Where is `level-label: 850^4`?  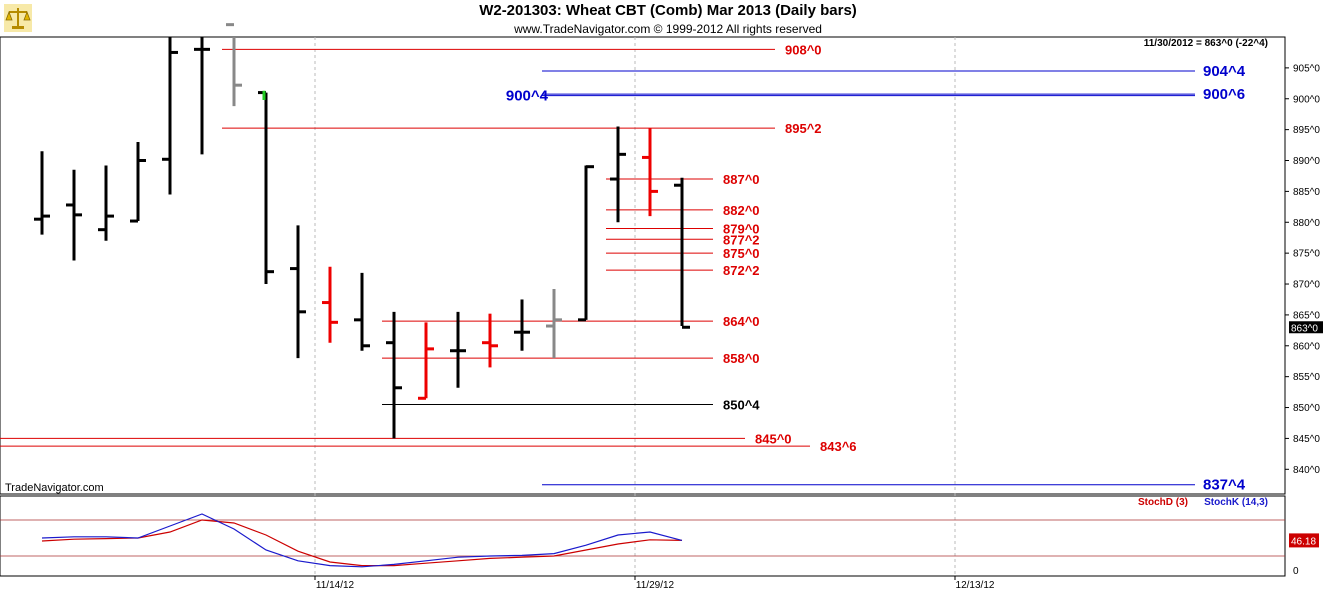
level-label: 850^4 is located at coordinates (741, 404).